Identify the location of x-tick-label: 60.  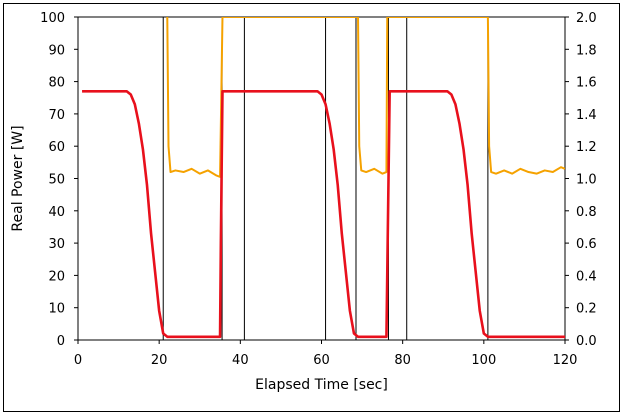
(321, 360).